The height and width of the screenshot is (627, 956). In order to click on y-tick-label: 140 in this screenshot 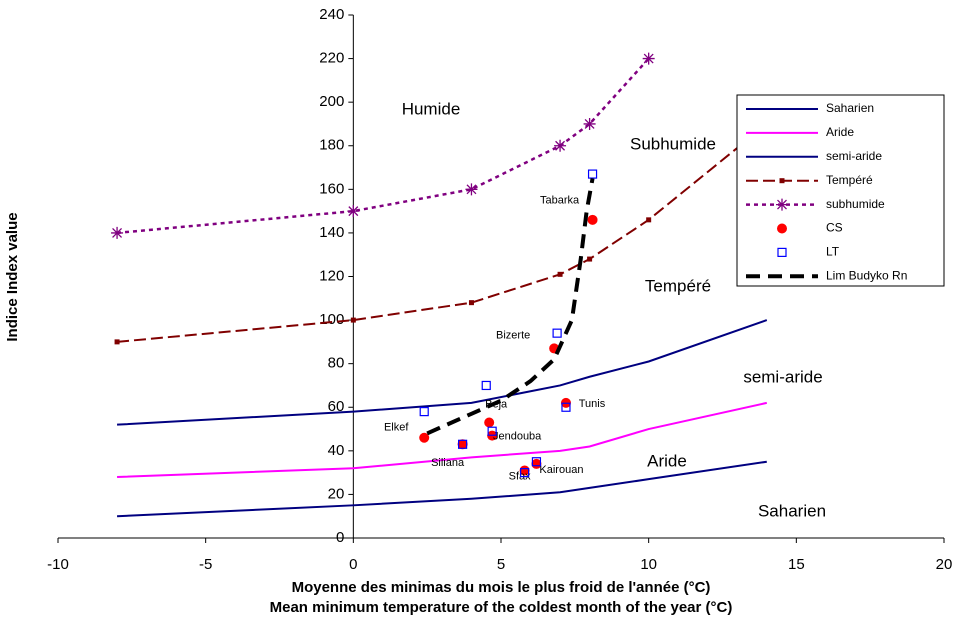, I will do `click(331, 232)`.